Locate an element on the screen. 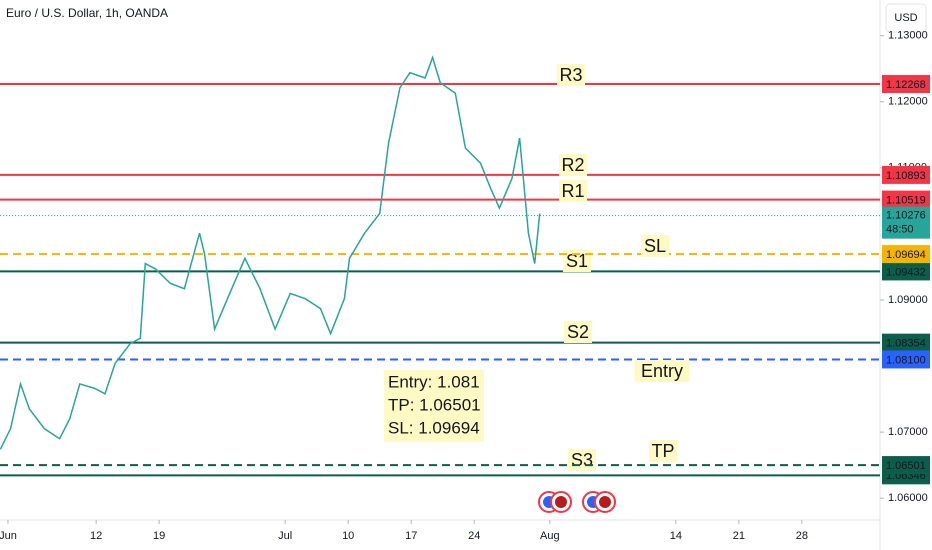  y-tick-label: 1.07000 is located at coordinates (908, 432).